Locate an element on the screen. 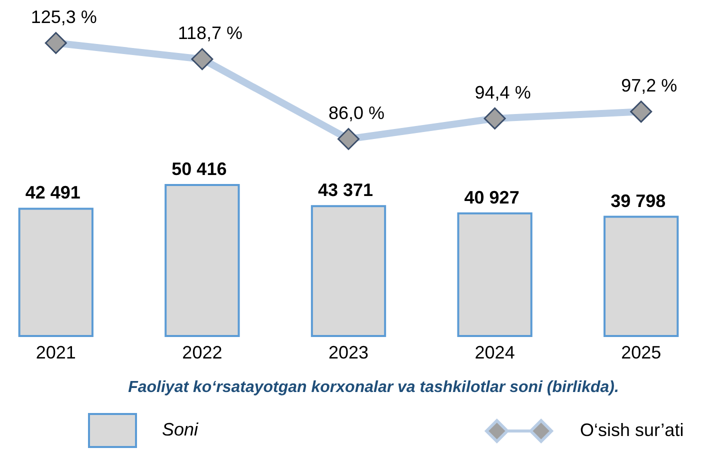 The width and height of the screenshot is (728, 451). data-label: 43 371 is located at coordinates (346, 190).